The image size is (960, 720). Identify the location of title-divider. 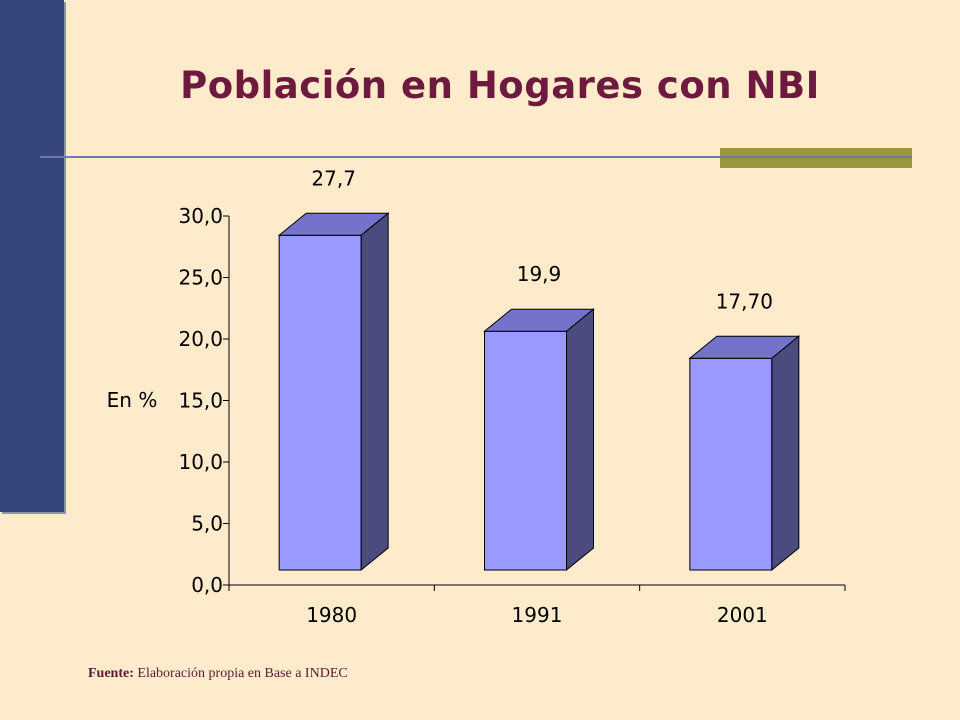
(476, 157).